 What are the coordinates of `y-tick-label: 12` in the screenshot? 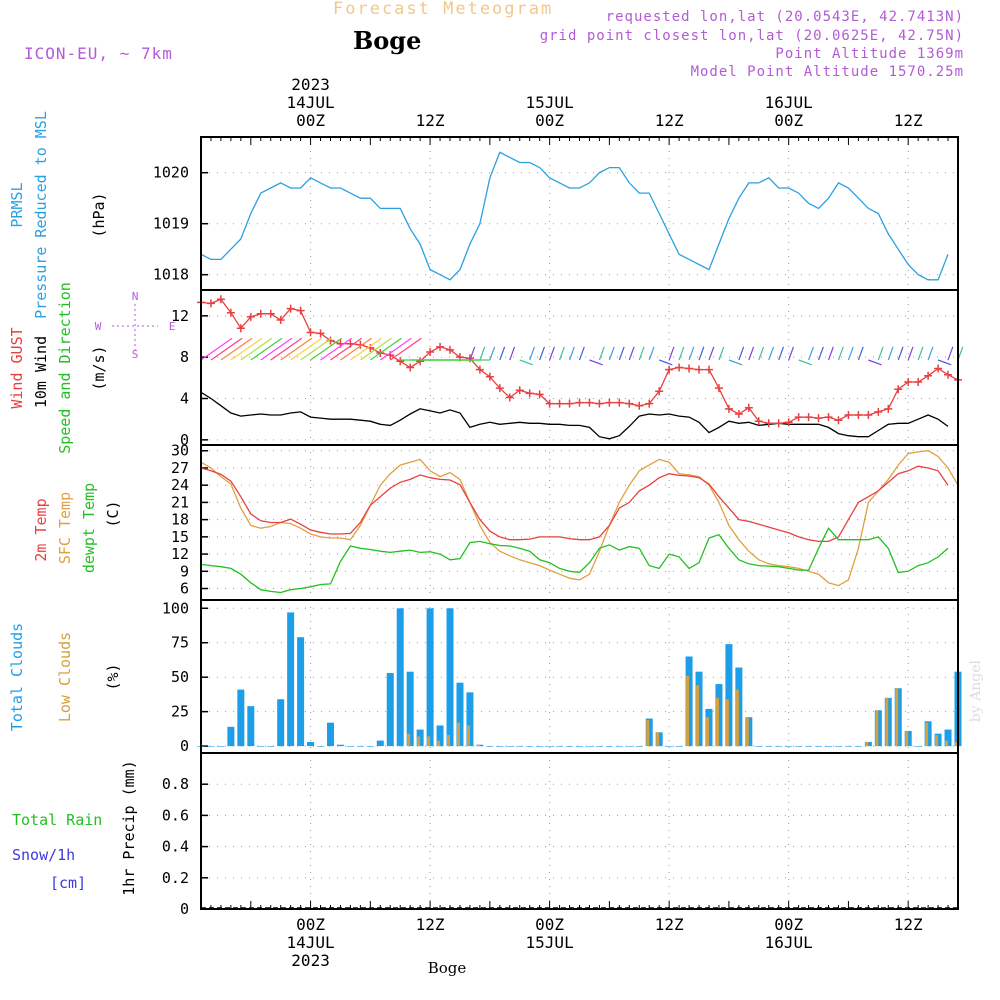 It's located at (180, 316).